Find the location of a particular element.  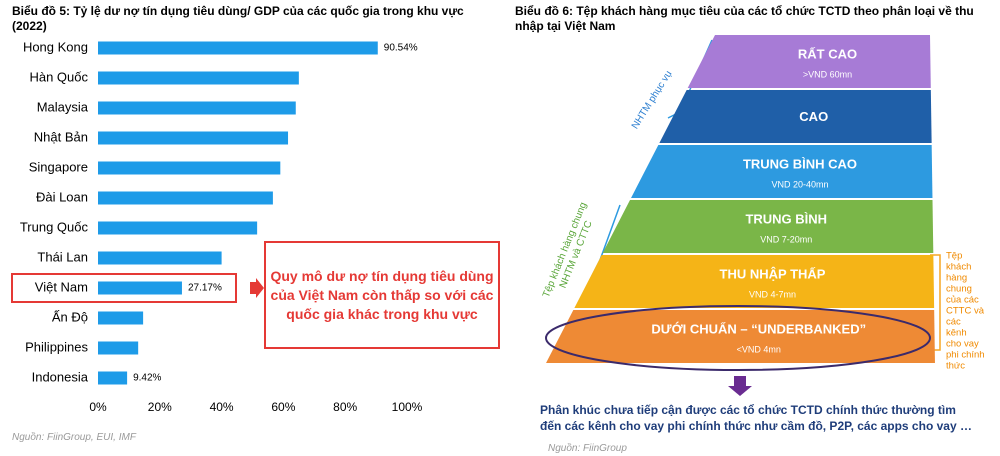

highlight-box is located at coordinates (124, 288).